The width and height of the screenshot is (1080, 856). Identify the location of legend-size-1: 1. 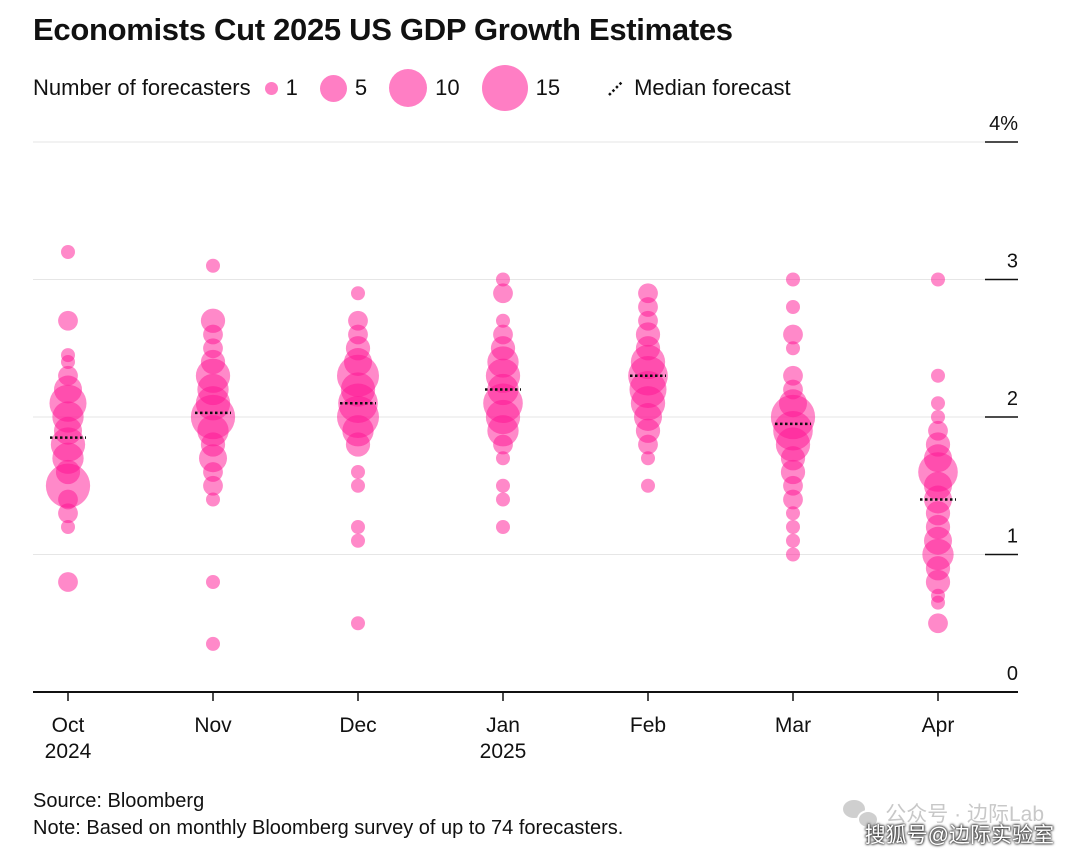
(281, 88).